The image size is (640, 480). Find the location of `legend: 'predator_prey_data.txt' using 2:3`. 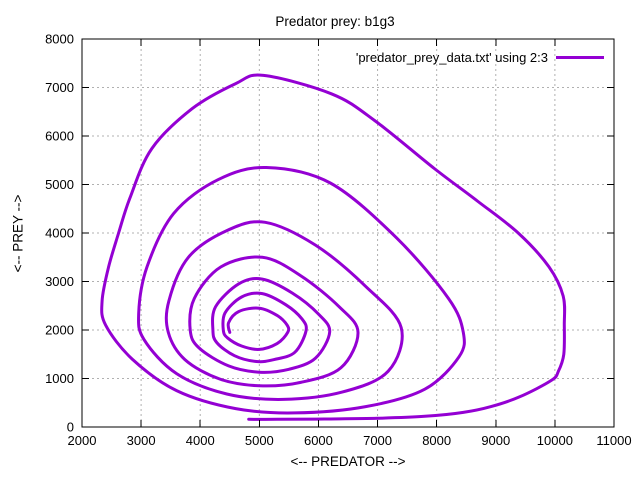

legend: 'predator_prey_data.txt' using 2:3 is located at coordinates (480, 57).